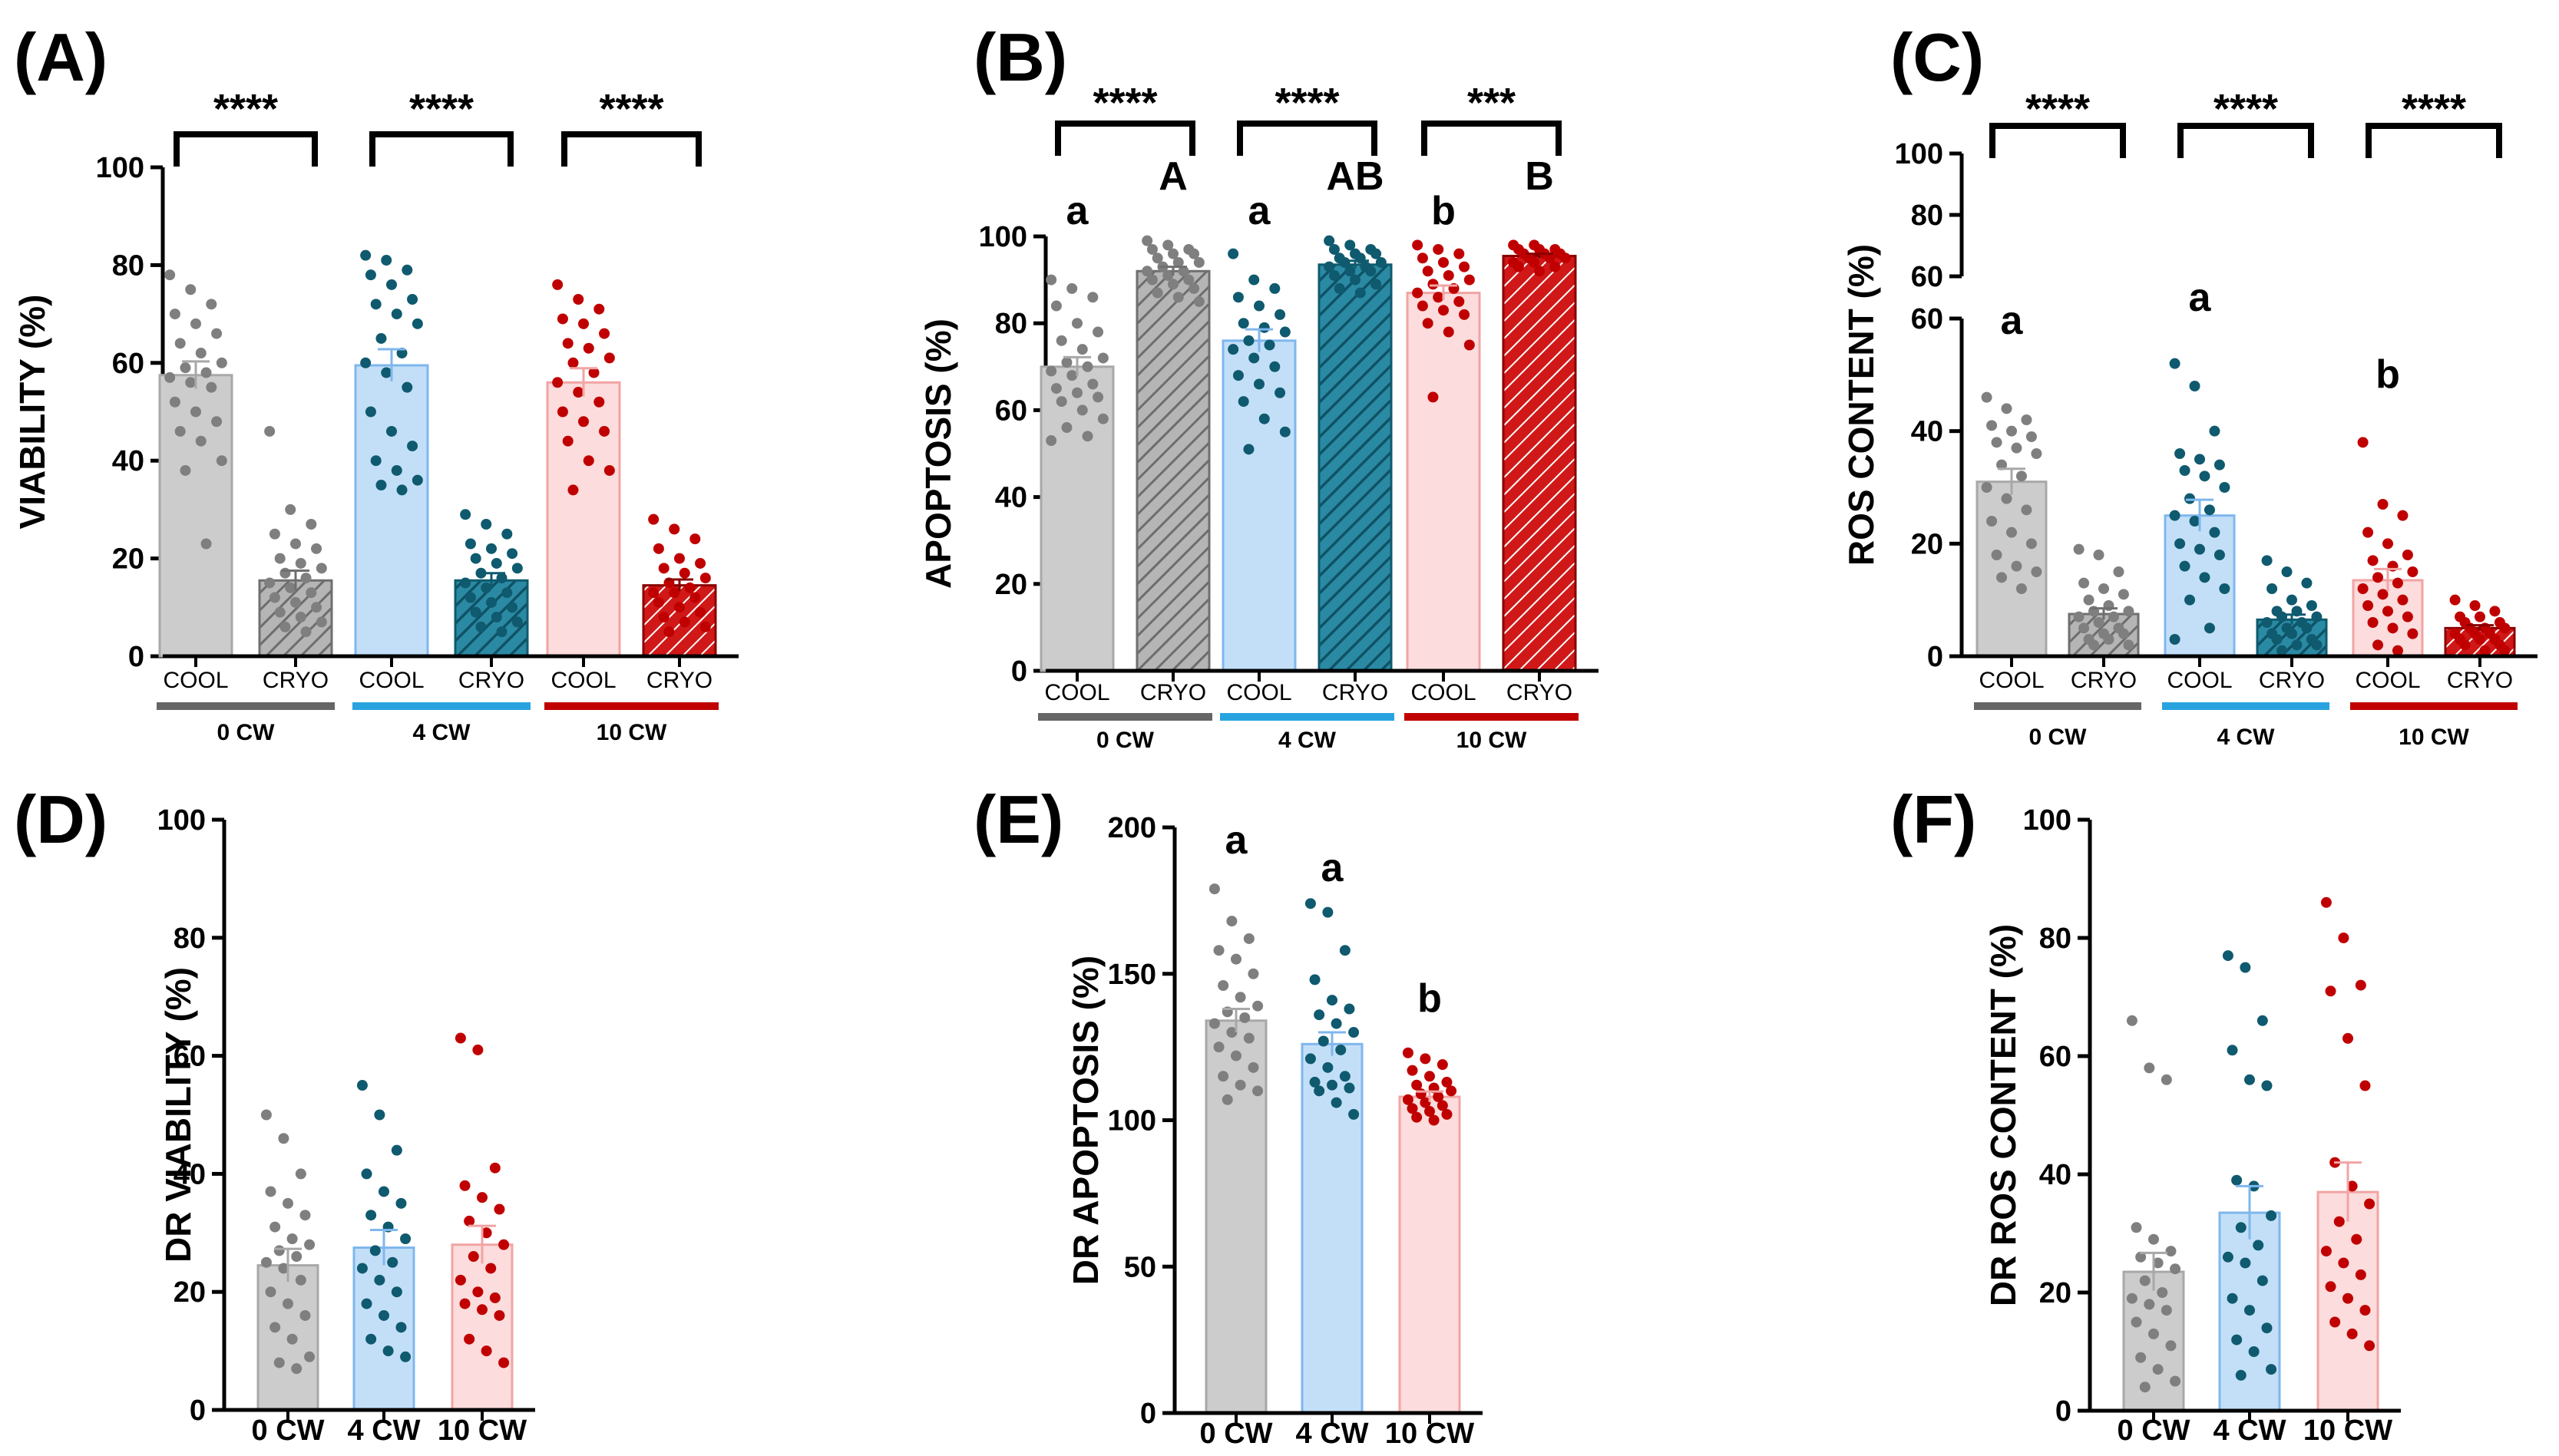 The width and height of the screenshot is (2559, 1456). What do you see at coordinates (120, 168) in the screenshot?
I see `y-tick-label: 100` at bounding box center [120, 168].